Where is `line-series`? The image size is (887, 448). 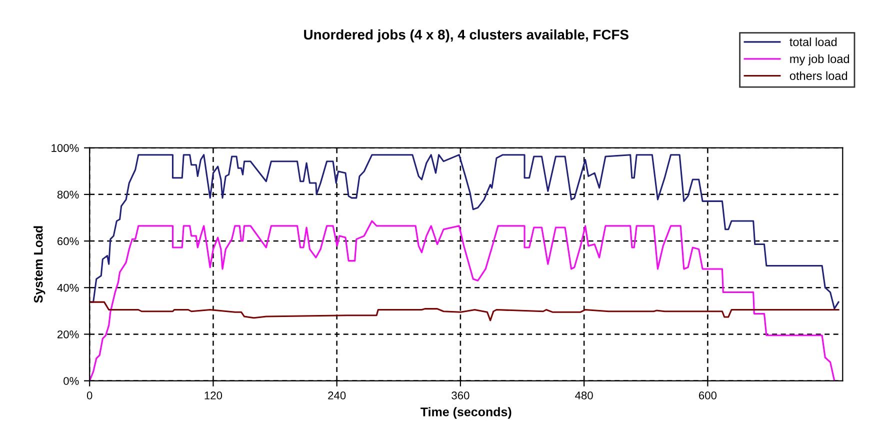 line-series is located at coordinates (465, 311).